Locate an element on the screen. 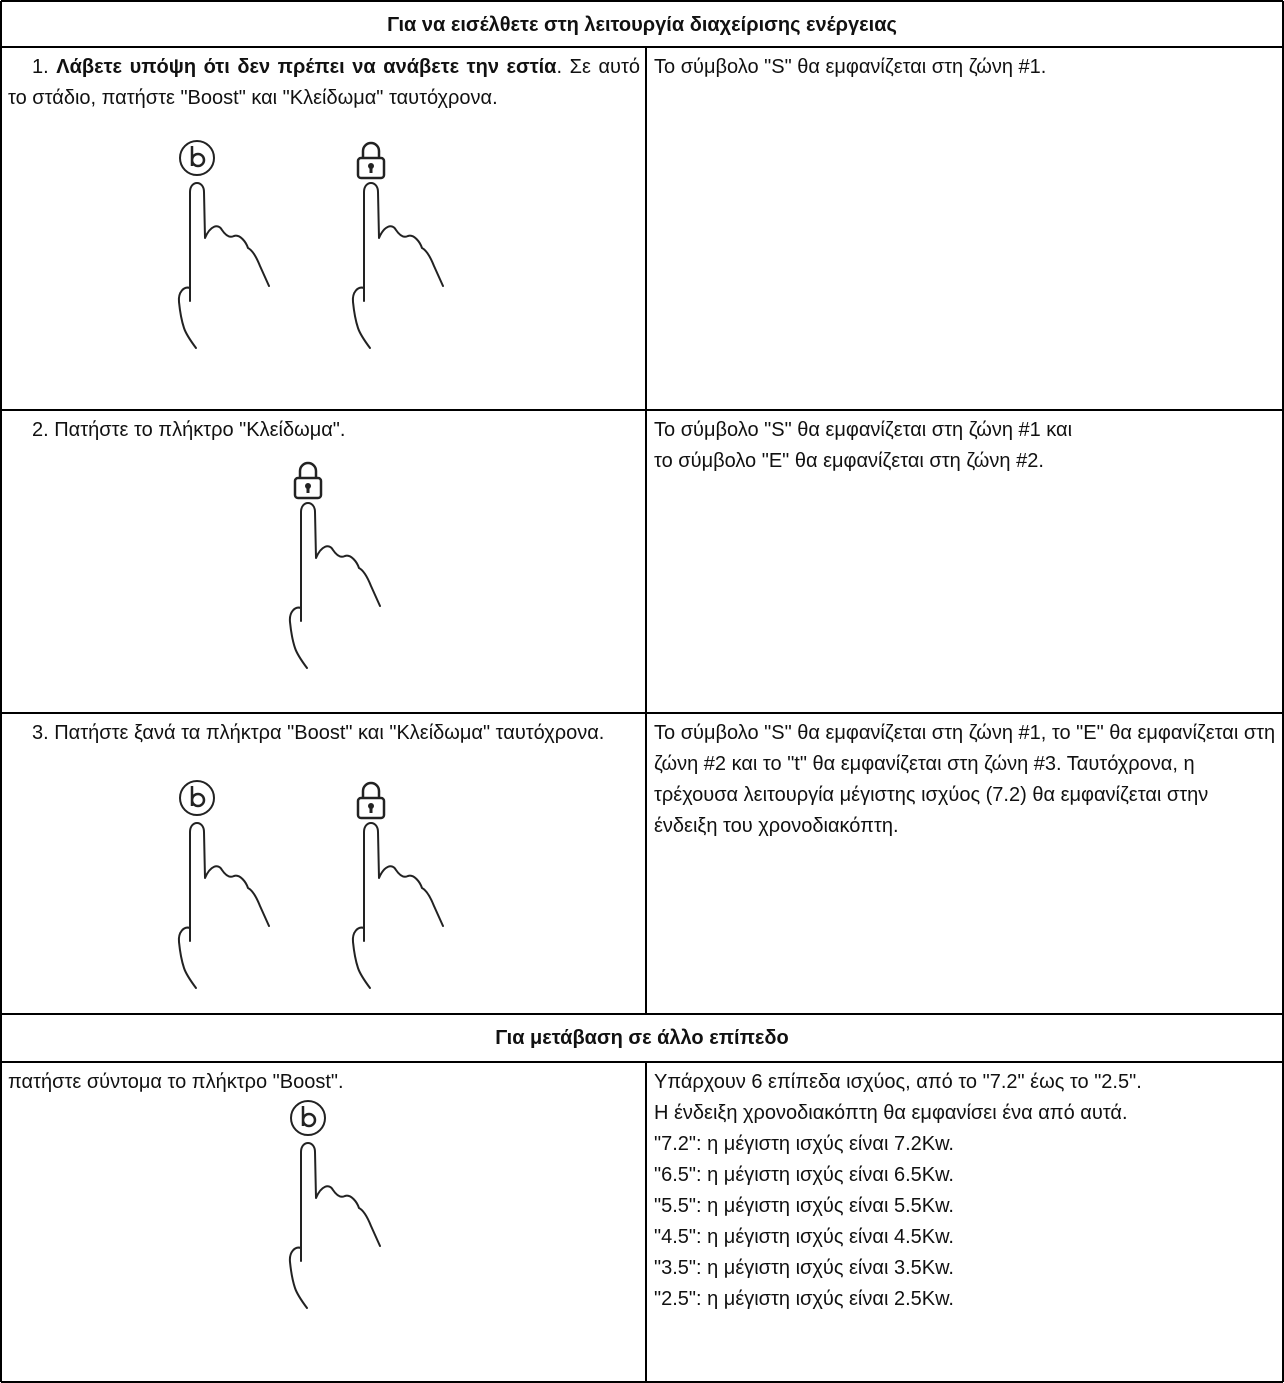 This screenshot has height=1383, width=1284. step-cell: πατήστε σύντομα το πλήκτρο "Boost". is located at coordinates (324, 1222).